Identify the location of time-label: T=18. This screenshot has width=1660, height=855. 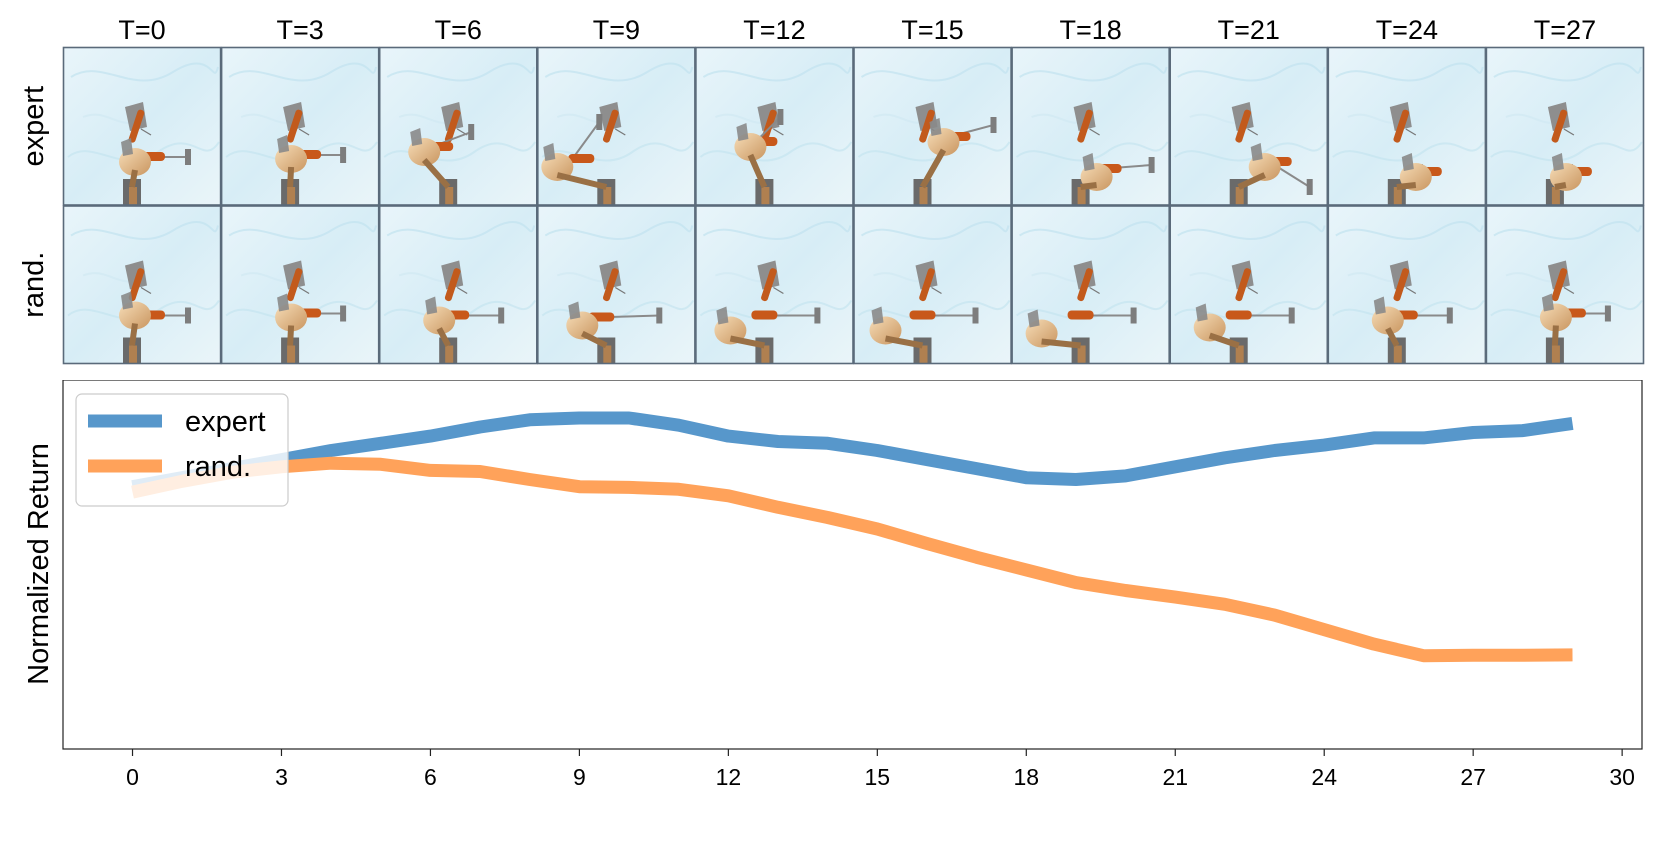
(1091, 30).